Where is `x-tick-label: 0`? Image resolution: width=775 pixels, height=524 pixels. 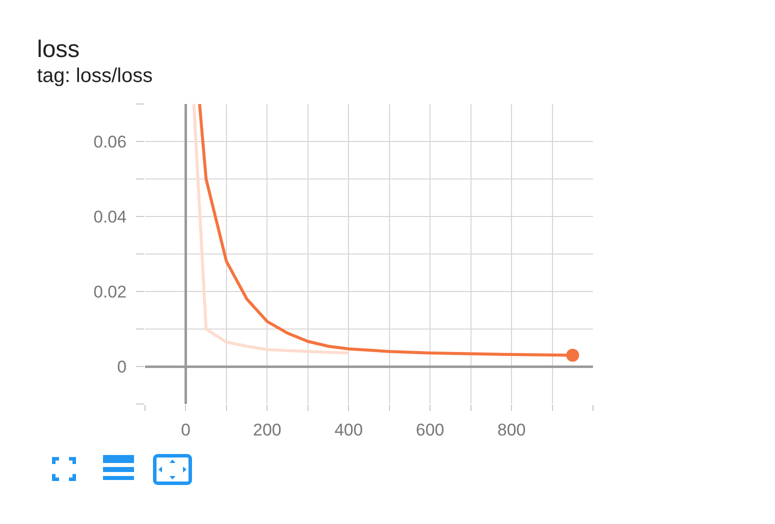 x-tick-label: 0 is located at coordinates (185, 430).